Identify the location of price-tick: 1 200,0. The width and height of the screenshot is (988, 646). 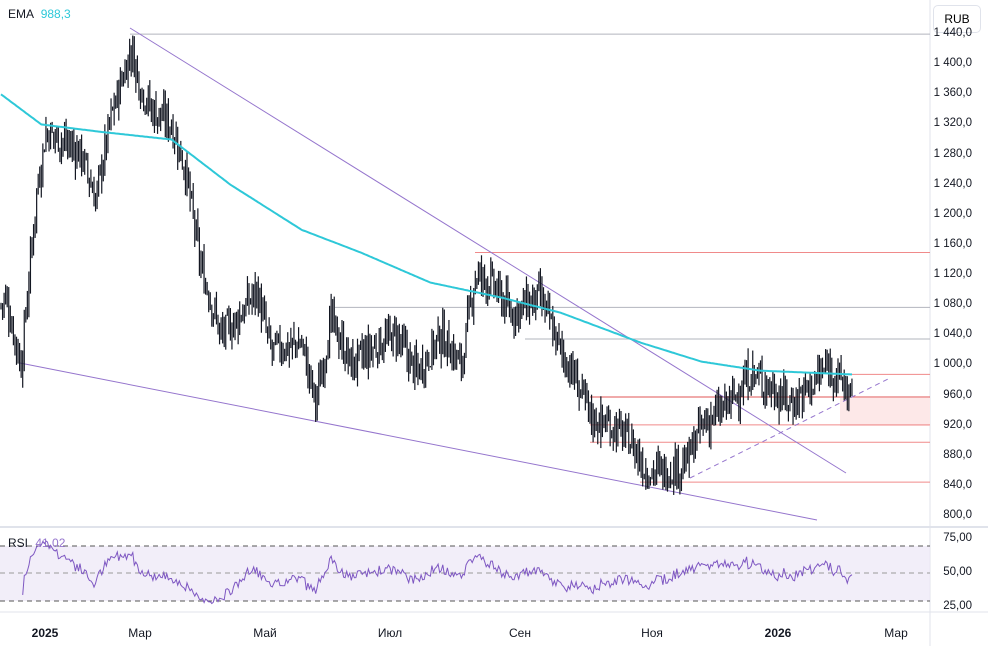
(952, 213).